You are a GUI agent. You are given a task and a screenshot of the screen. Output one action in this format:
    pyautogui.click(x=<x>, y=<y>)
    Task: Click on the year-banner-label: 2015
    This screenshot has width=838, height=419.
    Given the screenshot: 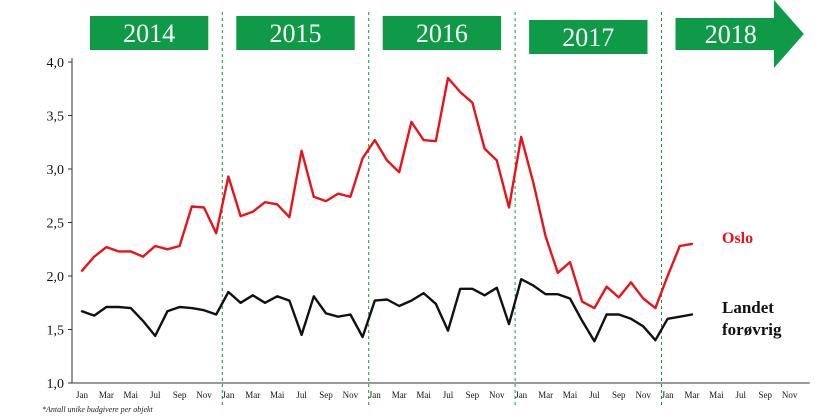 What is the action you would take?
    pyautogui.click(x=296, y=33)
    